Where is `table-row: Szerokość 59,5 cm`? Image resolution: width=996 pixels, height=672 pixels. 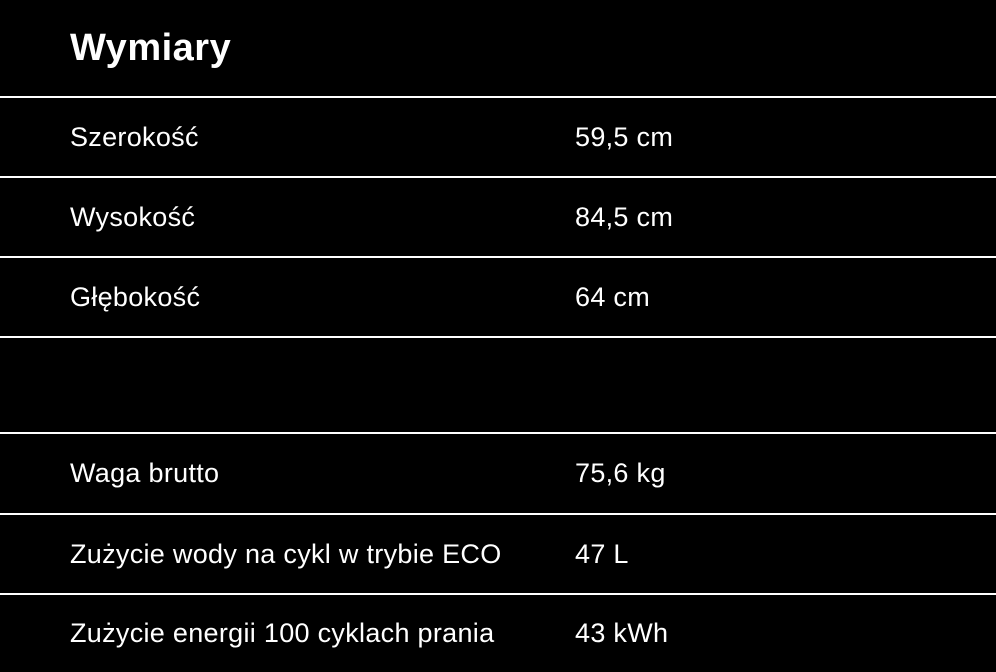 table-row: Szerokość 59,5 cm is located at coordinates (498, 136).